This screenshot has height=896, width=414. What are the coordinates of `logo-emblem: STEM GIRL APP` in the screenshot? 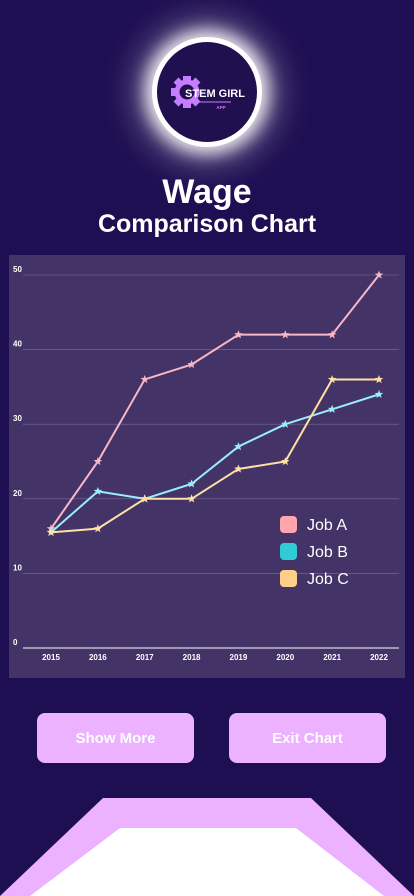 It's located at (208, 93).